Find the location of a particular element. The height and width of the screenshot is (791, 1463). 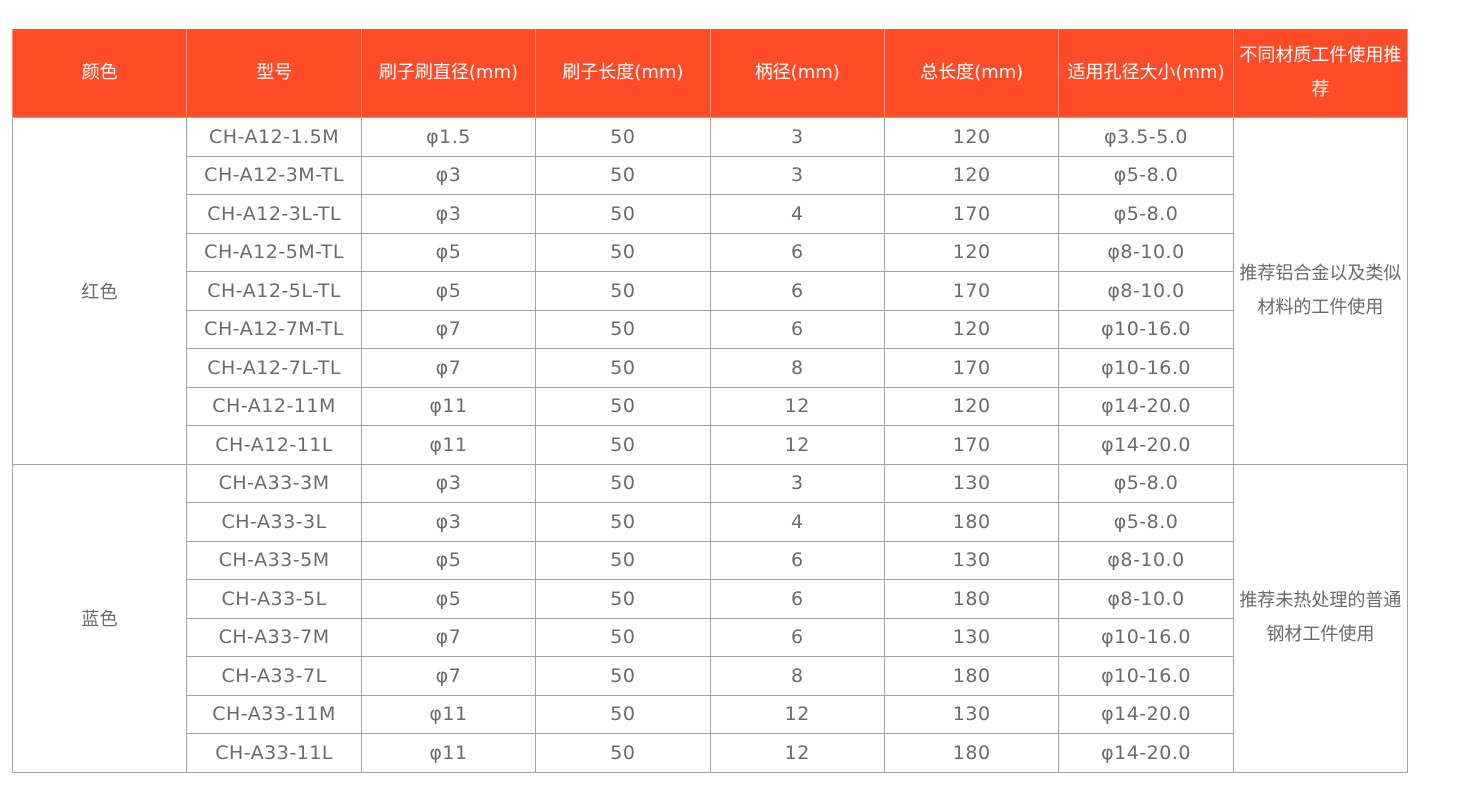

model-cell: CH-A12-11L is located at coordinates (274, 445).